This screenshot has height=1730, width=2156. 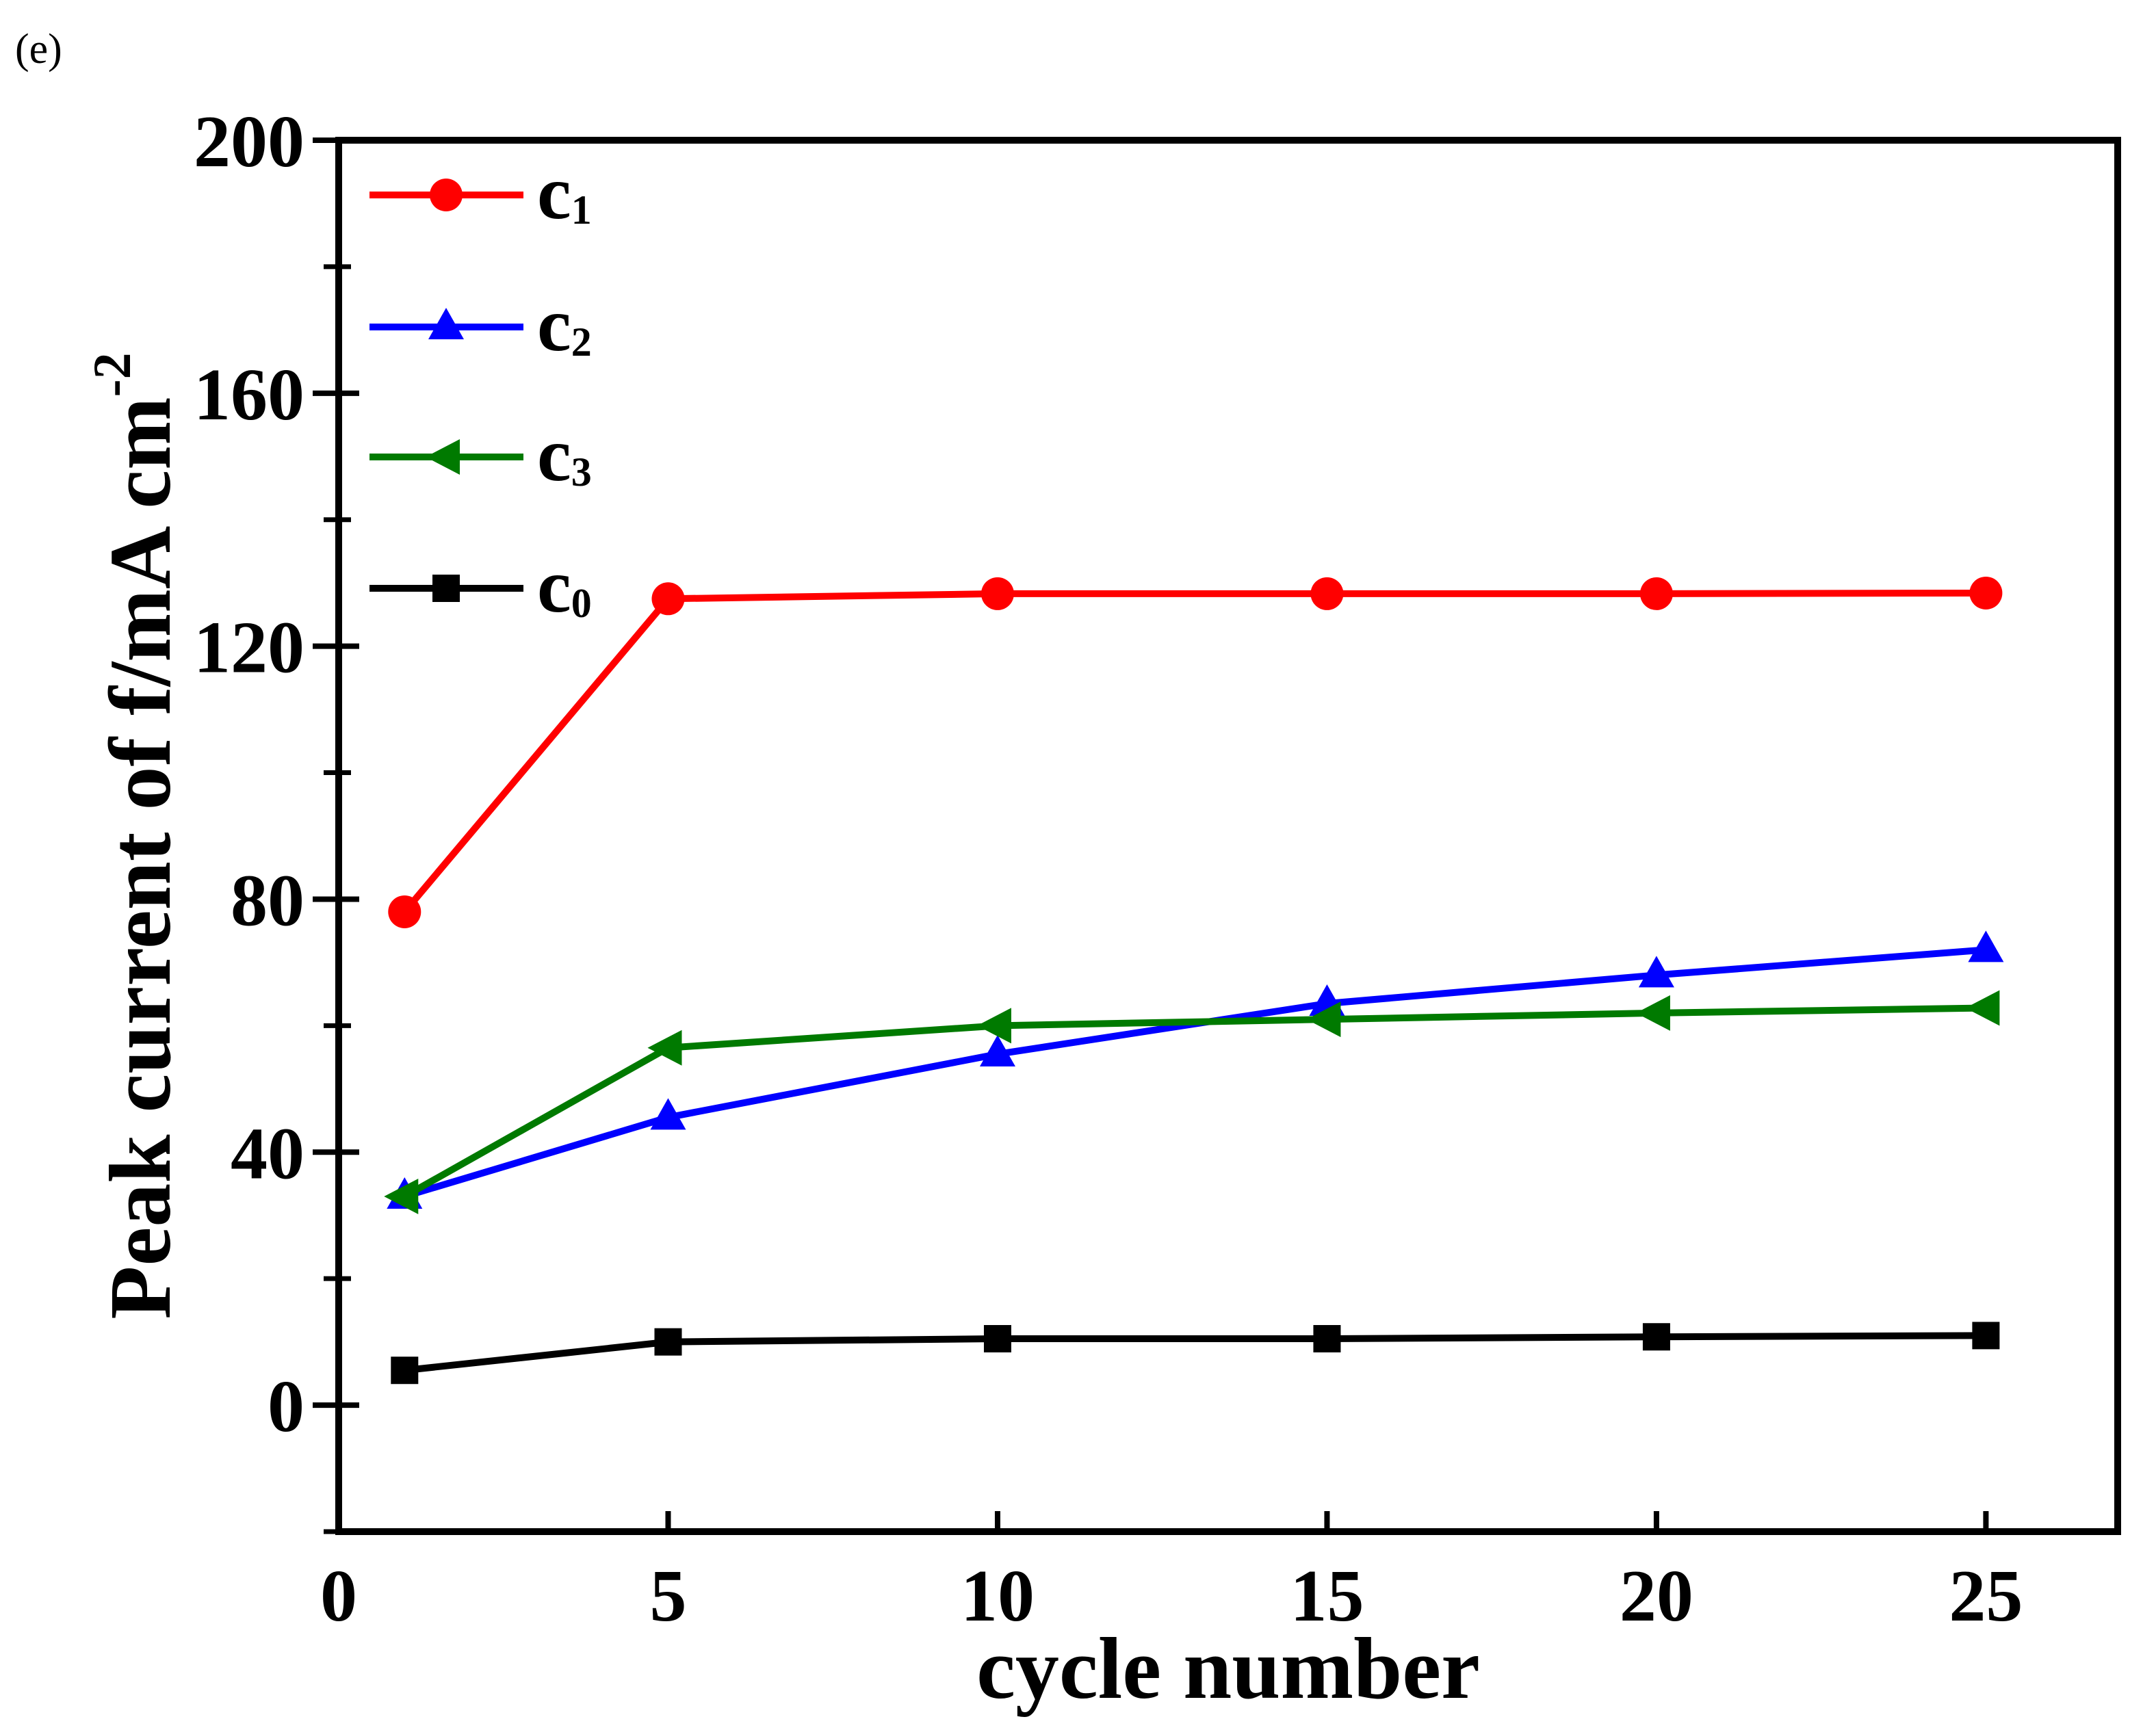 I want to click on x-tick-label: 25, so click(x=1986, y=1596).